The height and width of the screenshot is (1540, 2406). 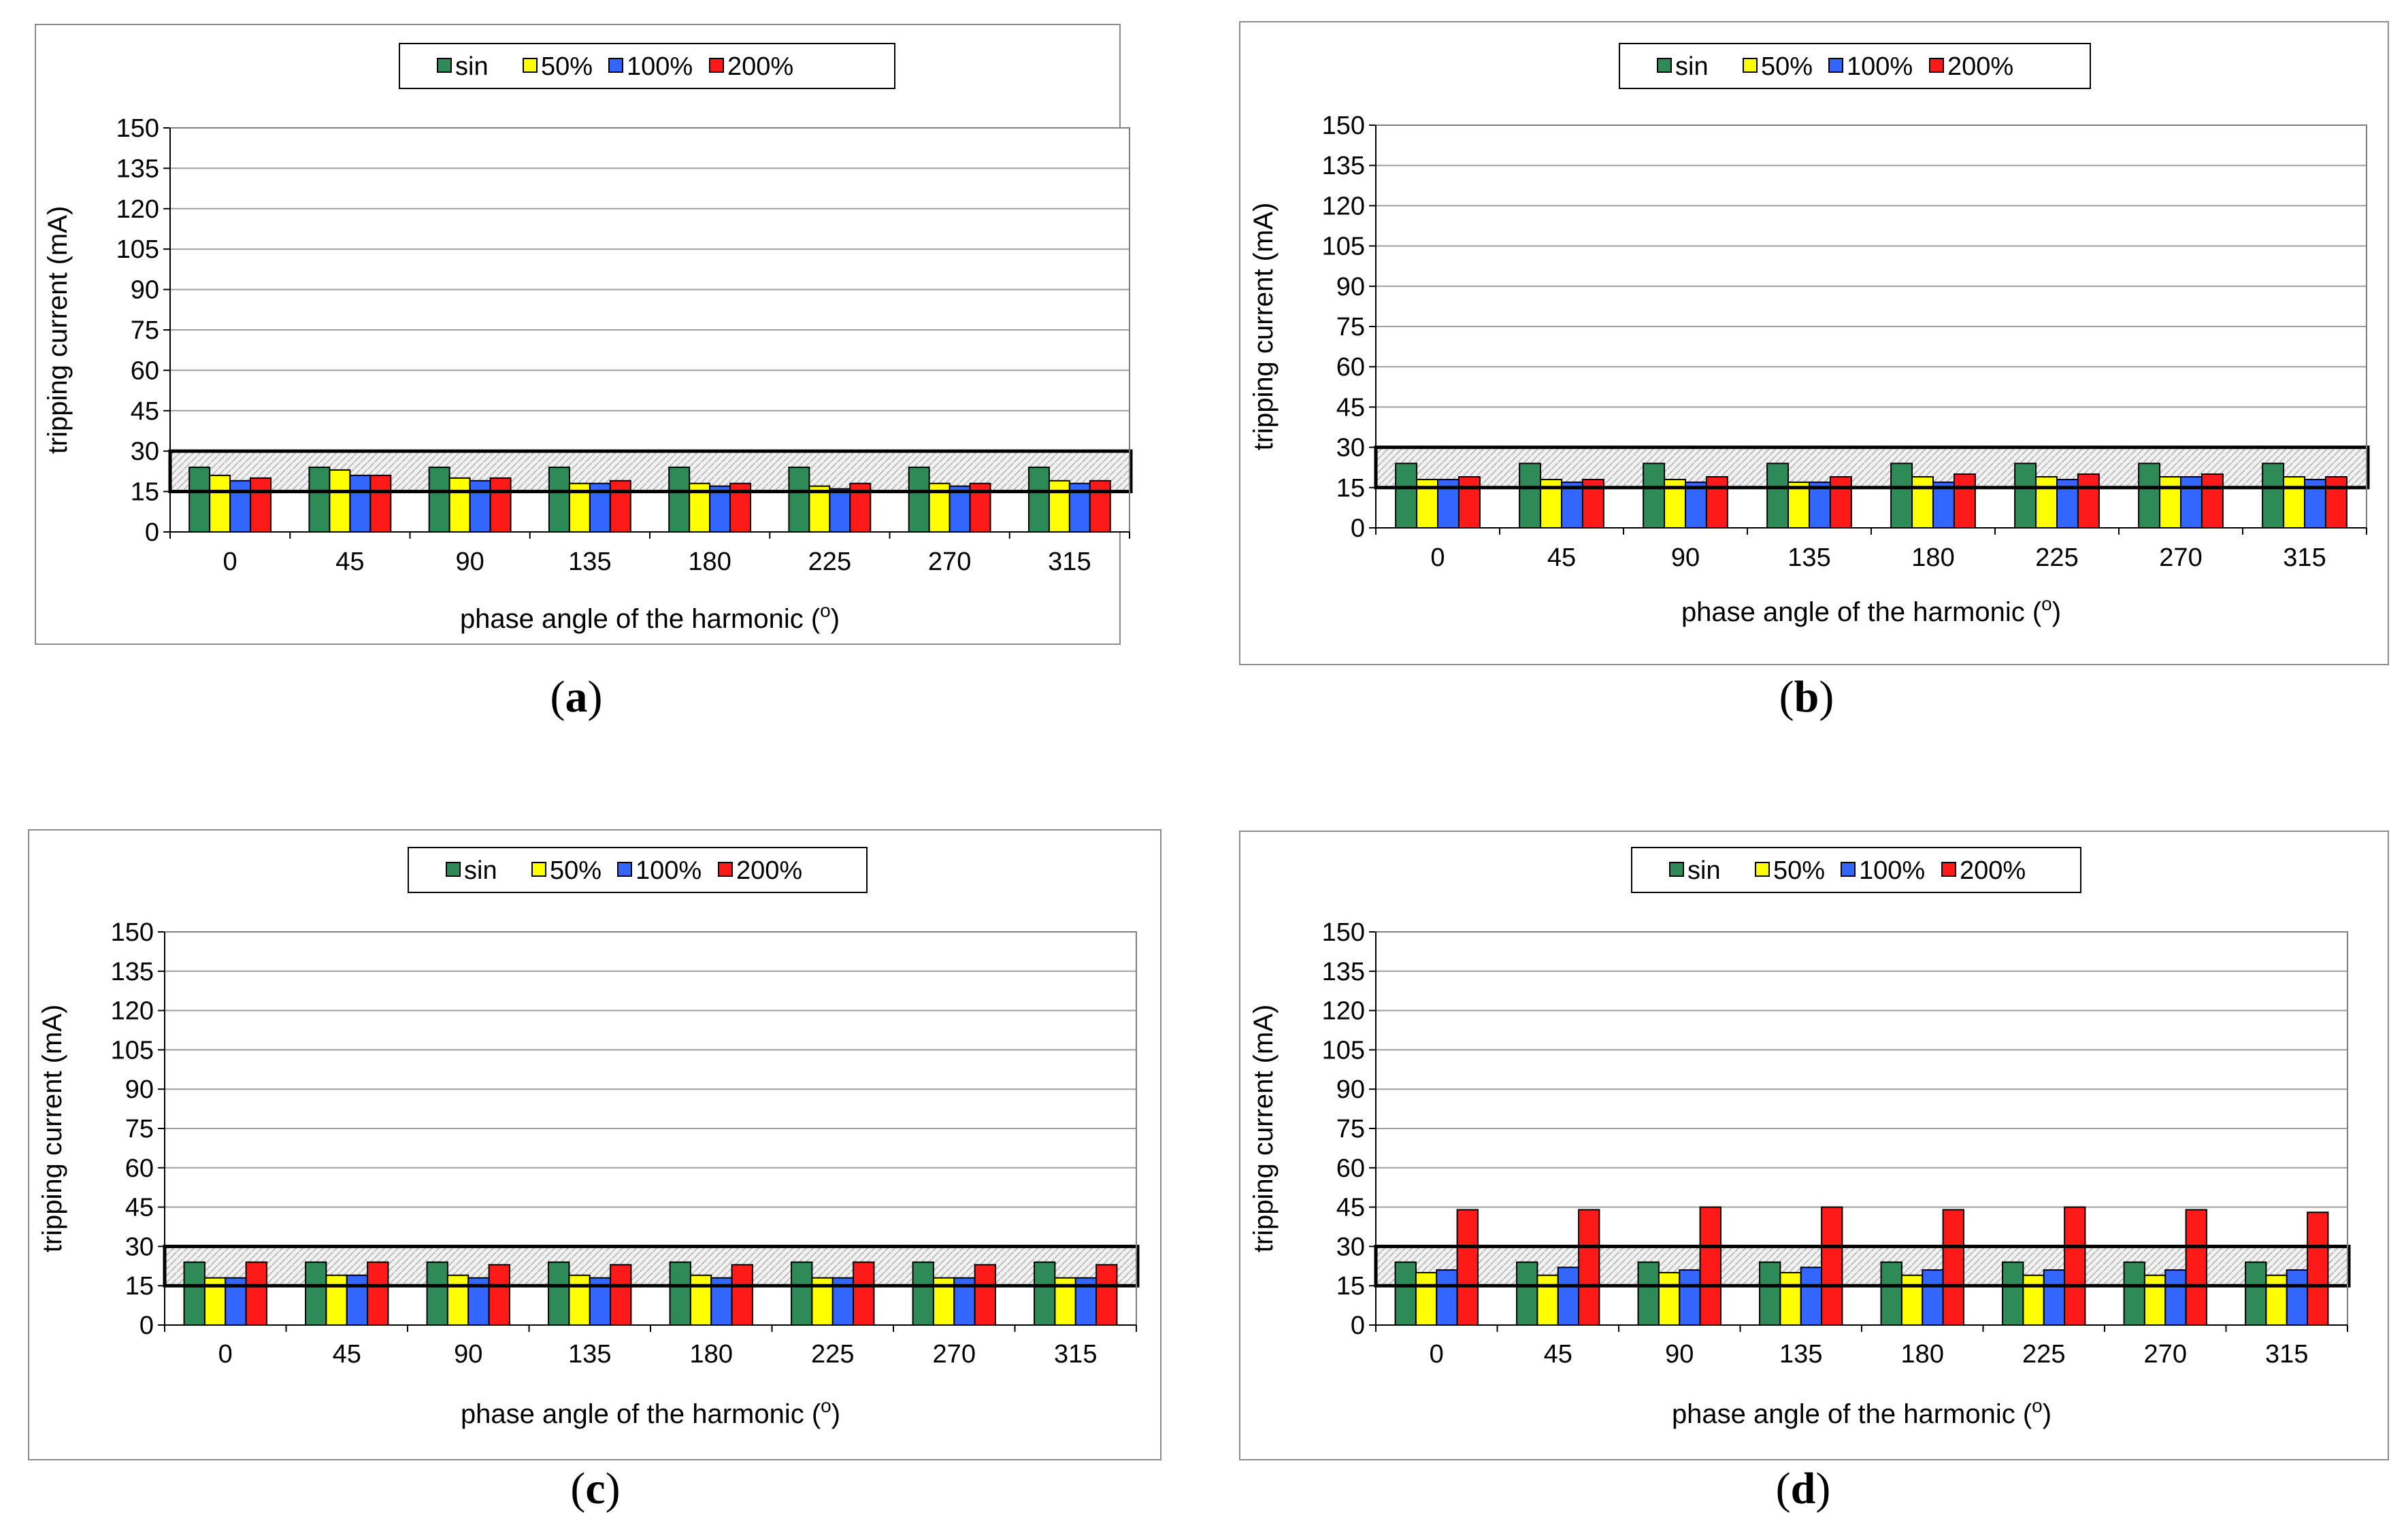 I want to click on legend-label: 200%, so click(x=769, y=870).